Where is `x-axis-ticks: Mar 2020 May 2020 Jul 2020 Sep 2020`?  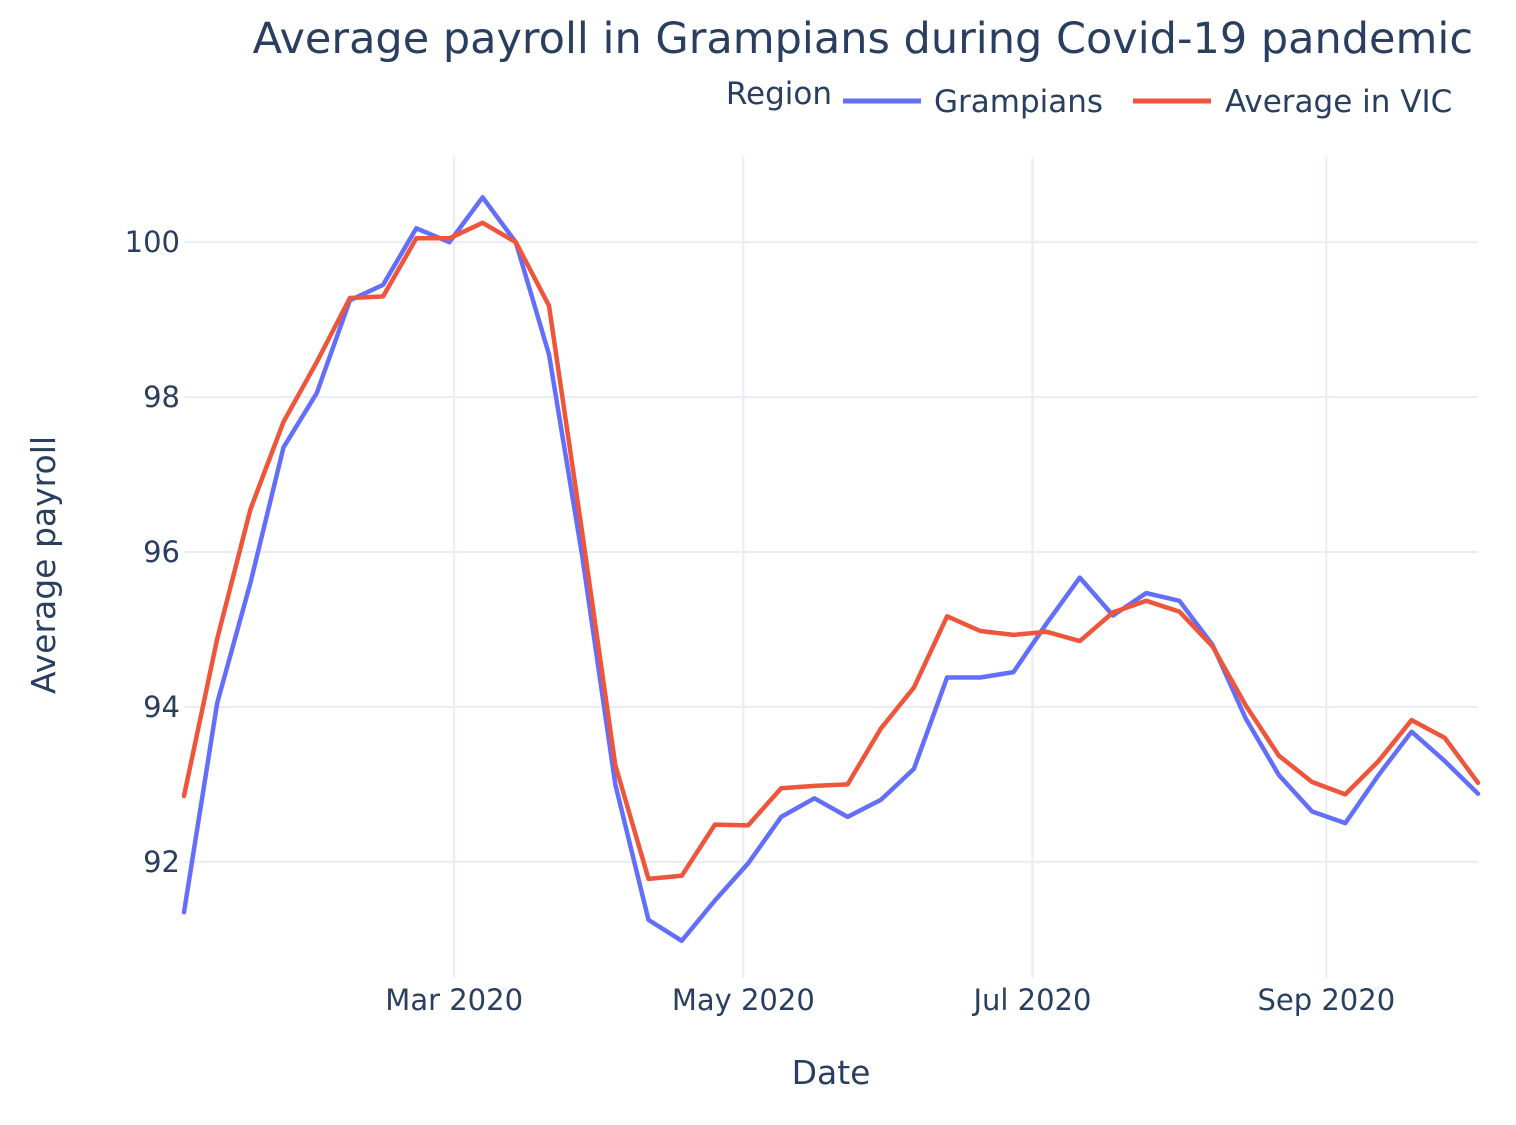 x-axis-ticks: Mar 2020 May 2020 Jul 2020 Sep 2020 is located at coordinates (890, 1000).